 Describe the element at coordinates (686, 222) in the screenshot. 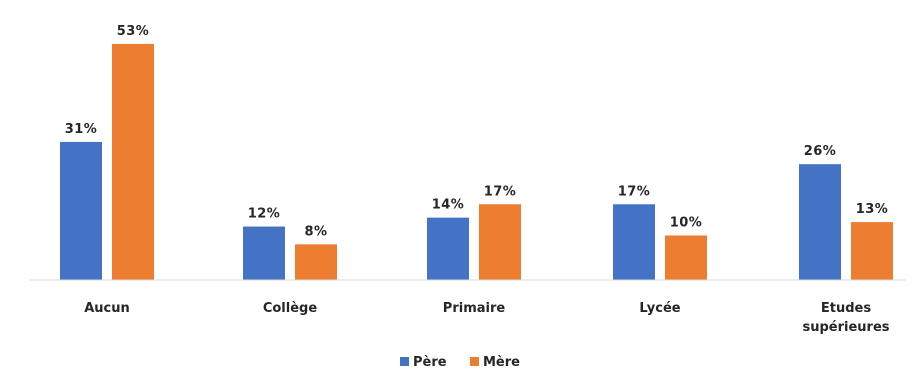

I see `value-label-mere-3: 10%` at that location.